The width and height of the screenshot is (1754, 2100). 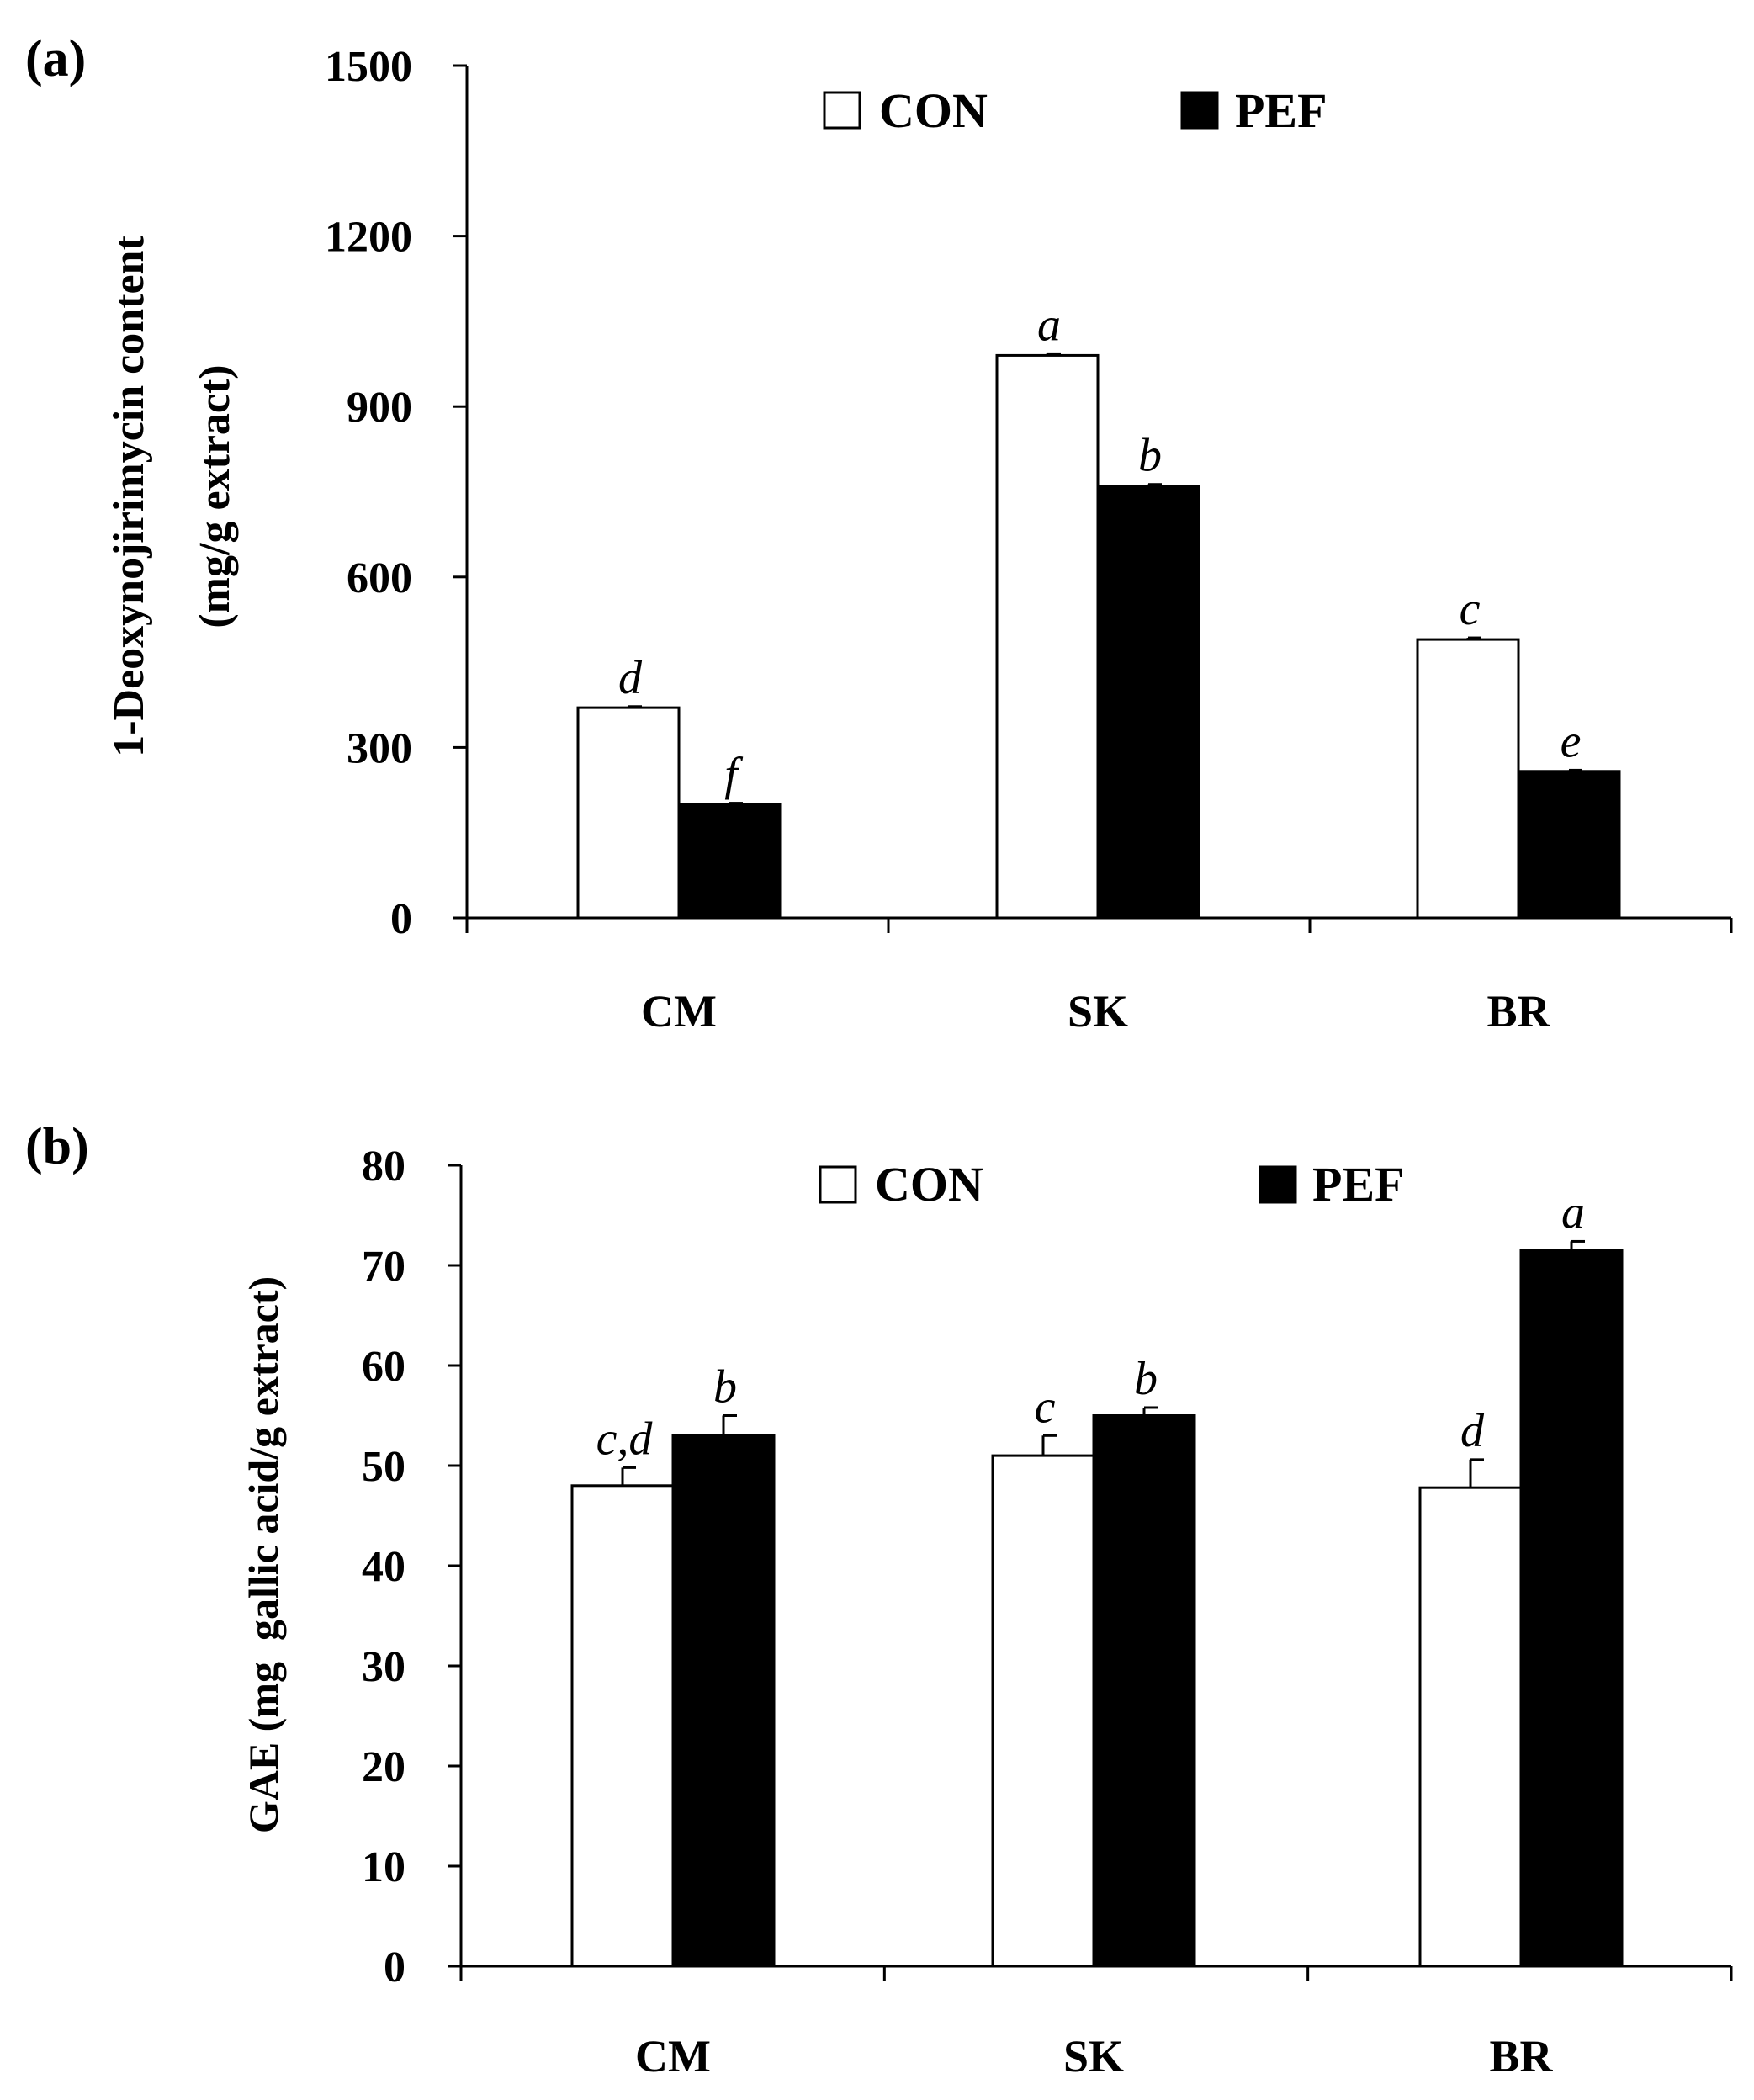 What do you see at coordinates (369, 67) in the screenshot?
I see `y-tick-label: 1500` at bounding box center [369, 67].